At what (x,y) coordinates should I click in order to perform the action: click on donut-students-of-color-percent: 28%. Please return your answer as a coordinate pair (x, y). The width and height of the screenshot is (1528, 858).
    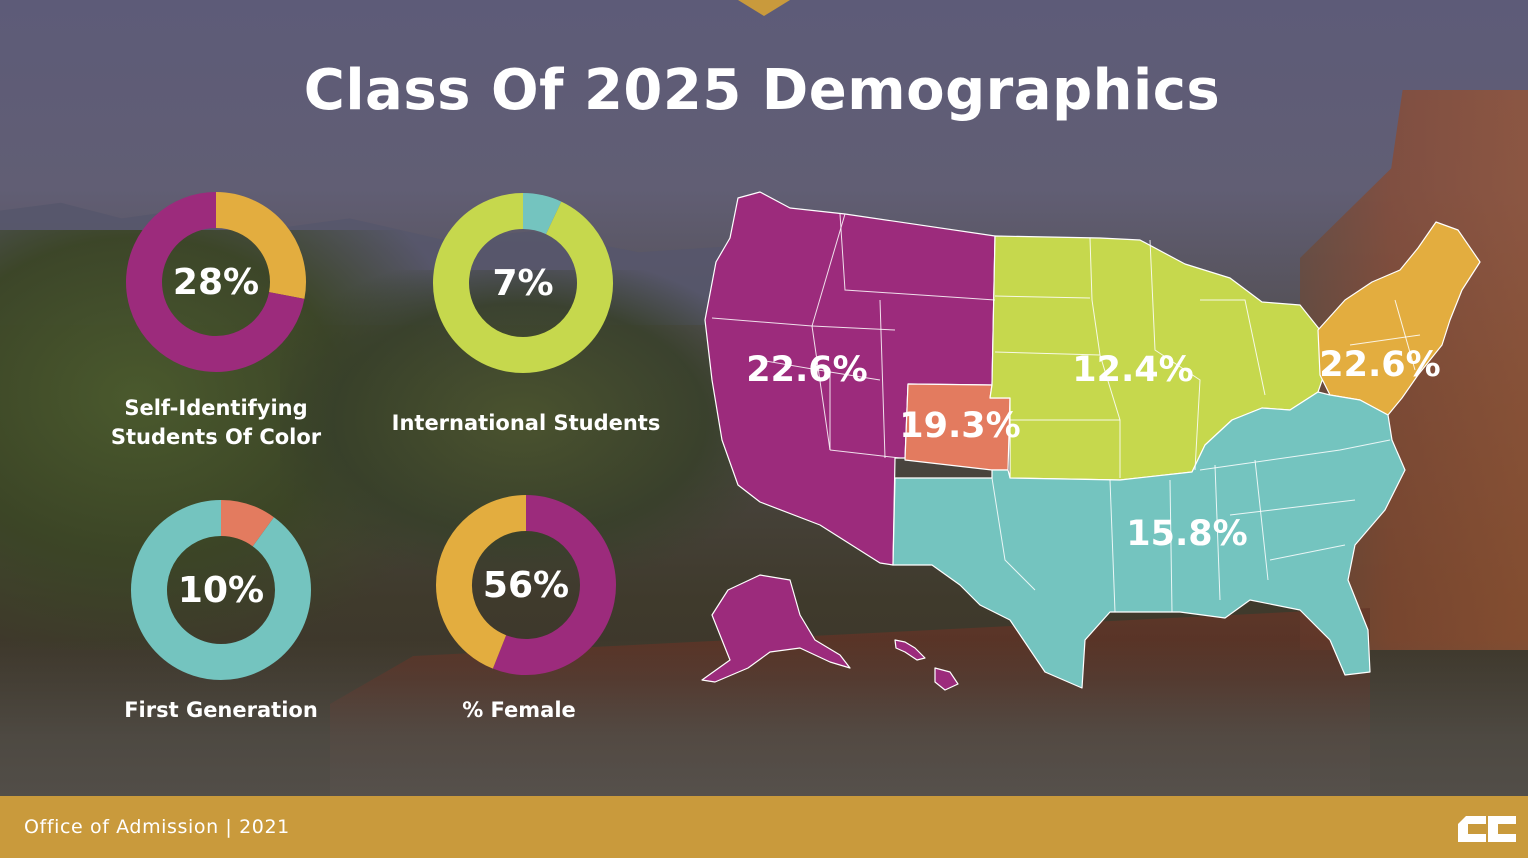
    Looking at the image, I should click on (216, 282).